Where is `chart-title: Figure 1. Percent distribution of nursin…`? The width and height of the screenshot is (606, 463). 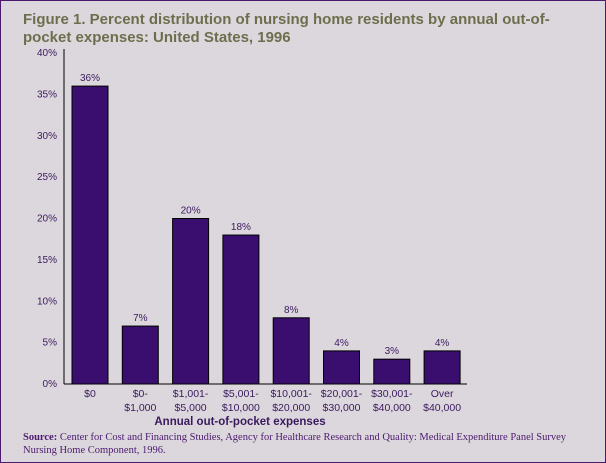 chart-title: Figure 1. Percent distribution of nursin… is located at coordinates (286, 28).